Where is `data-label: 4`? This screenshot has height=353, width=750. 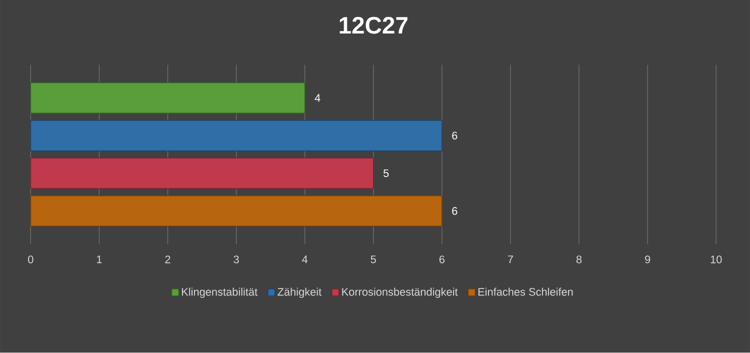 data-label: 4 is located at coordinates (317, 98).